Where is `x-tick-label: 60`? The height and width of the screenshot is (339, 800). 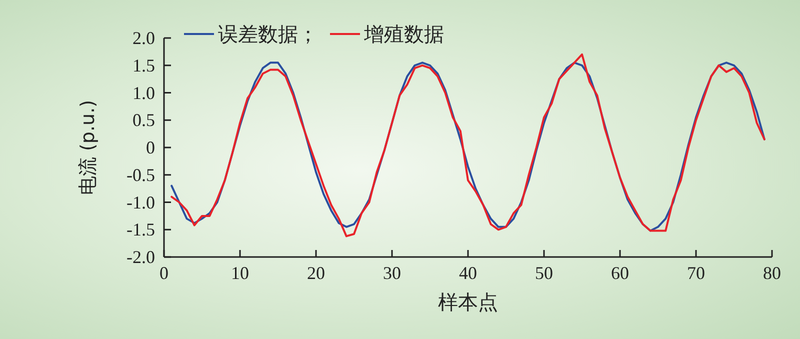 x-tick-label: 60 is located at coordinates (620, 273).